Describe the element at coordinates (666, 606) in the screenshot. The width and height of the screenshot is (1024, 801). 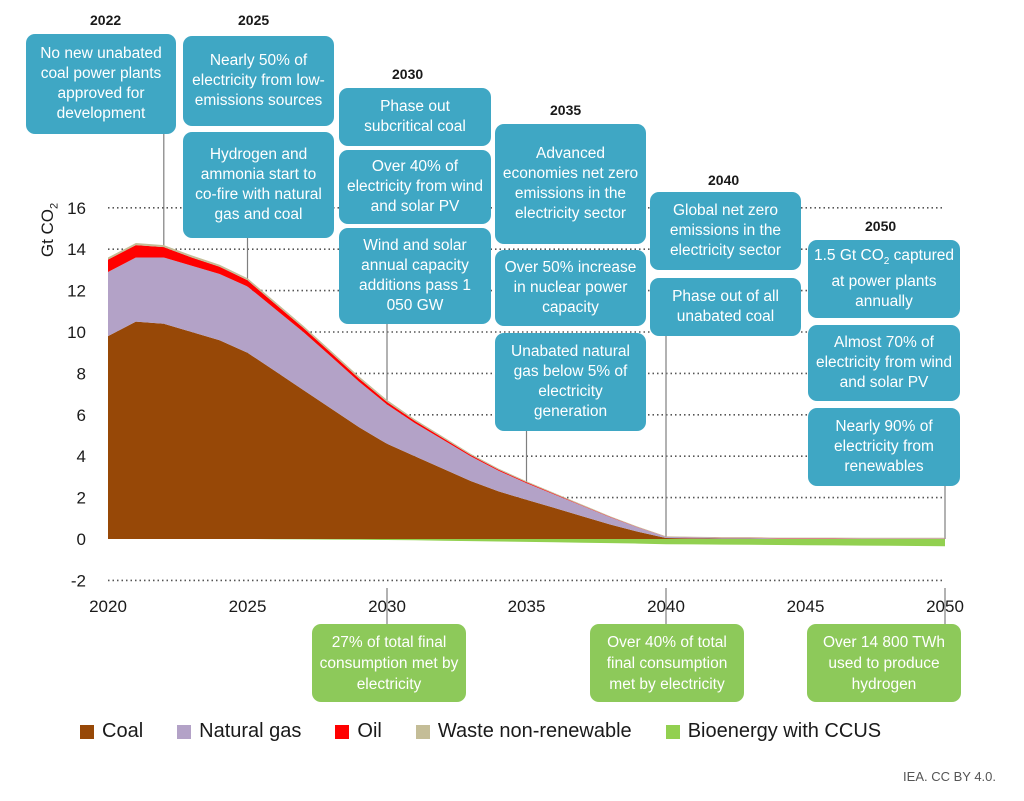
I see `x-tick-label: 2040` at that location.